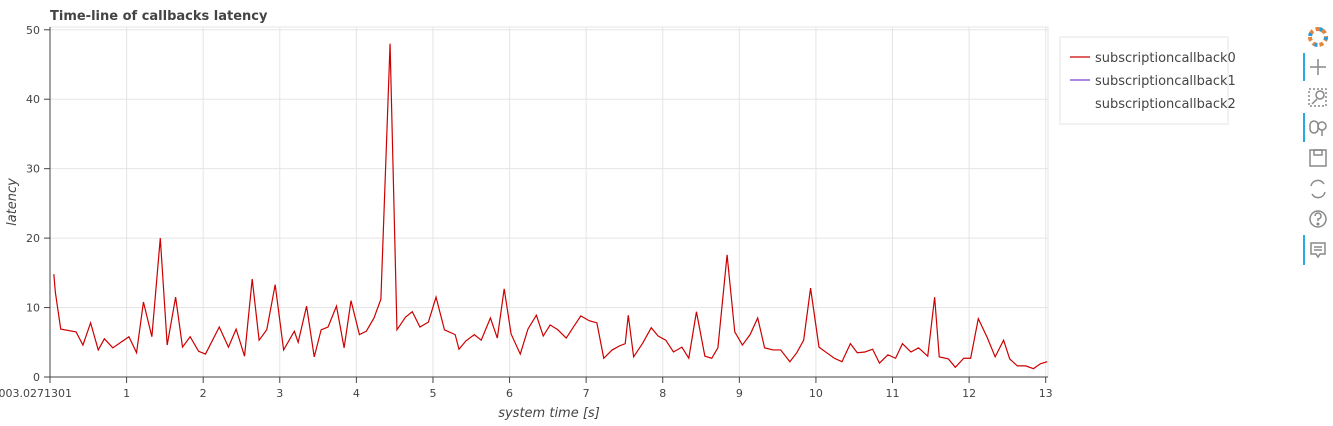  What do you see at coordinates (1165, 104) in the screenshot?
I see `legend-label: subscriptioncallback2` at bounding box center [1165, 104].